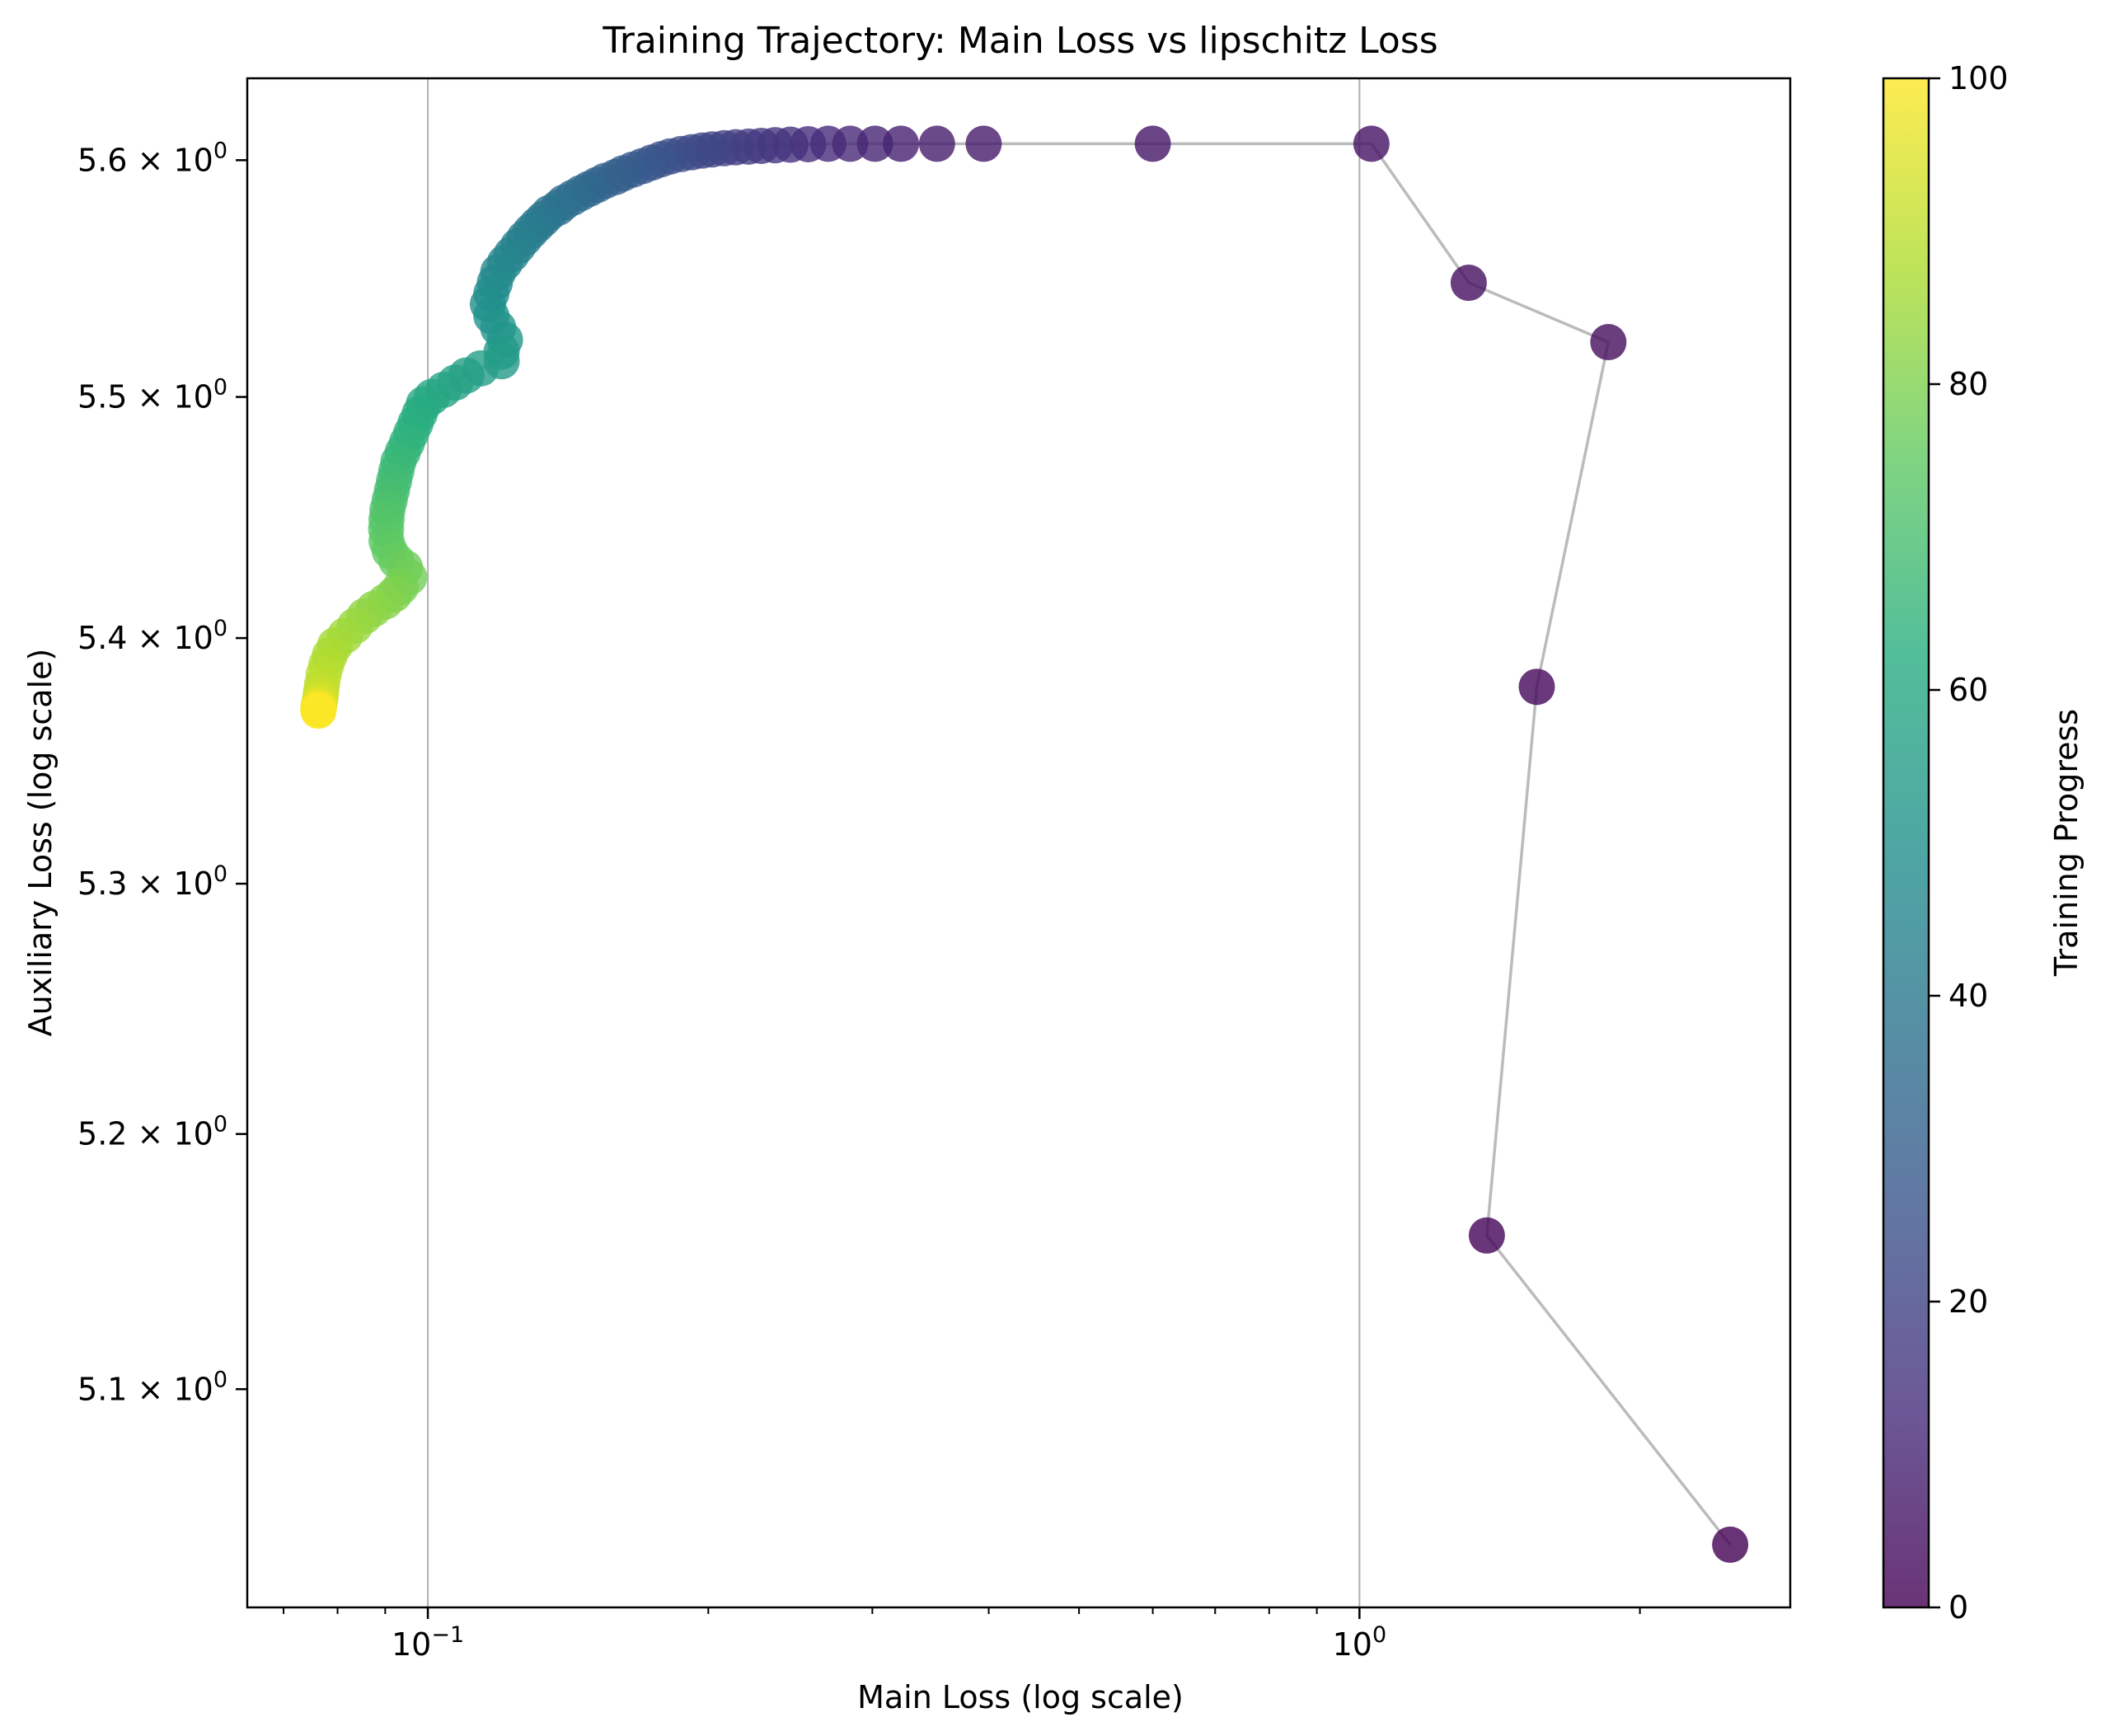  Describe the element at coordinates (1968, 690) in the screenshot. I see `colorbar-tick-label-3: 60` at that location.